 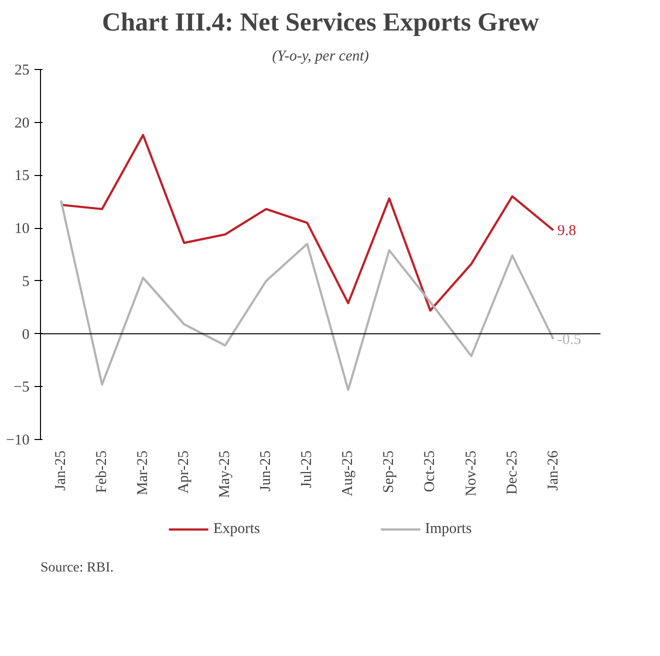 What do you see at coordinates (22, 388) in the screenshot?
I see `y-tick-label: −5` at bounding box center [22, 388].